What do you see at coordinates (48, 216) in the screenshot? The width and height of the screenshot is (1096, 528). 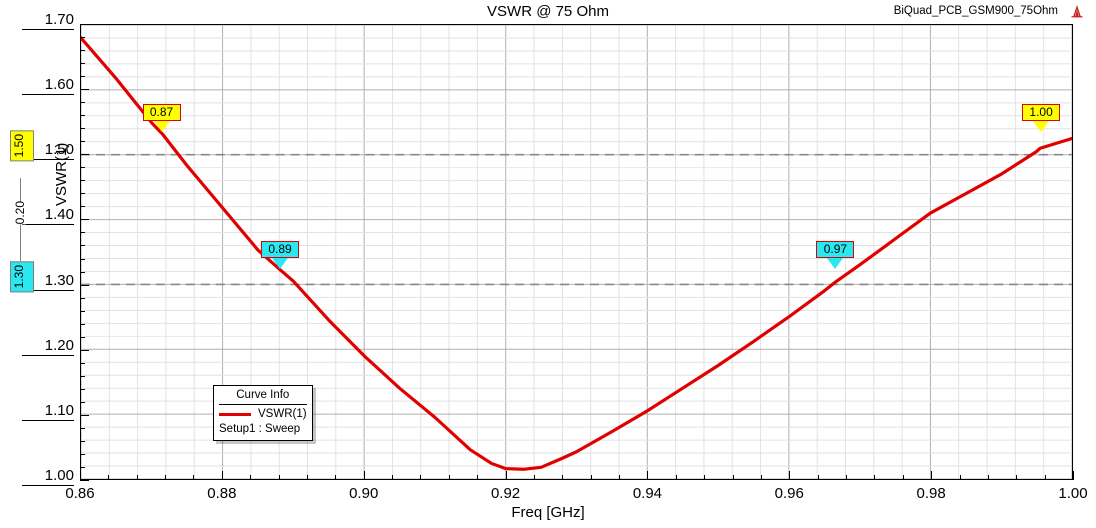 I see `y-tick-label: 1.40` at bounding box center [48, 216].